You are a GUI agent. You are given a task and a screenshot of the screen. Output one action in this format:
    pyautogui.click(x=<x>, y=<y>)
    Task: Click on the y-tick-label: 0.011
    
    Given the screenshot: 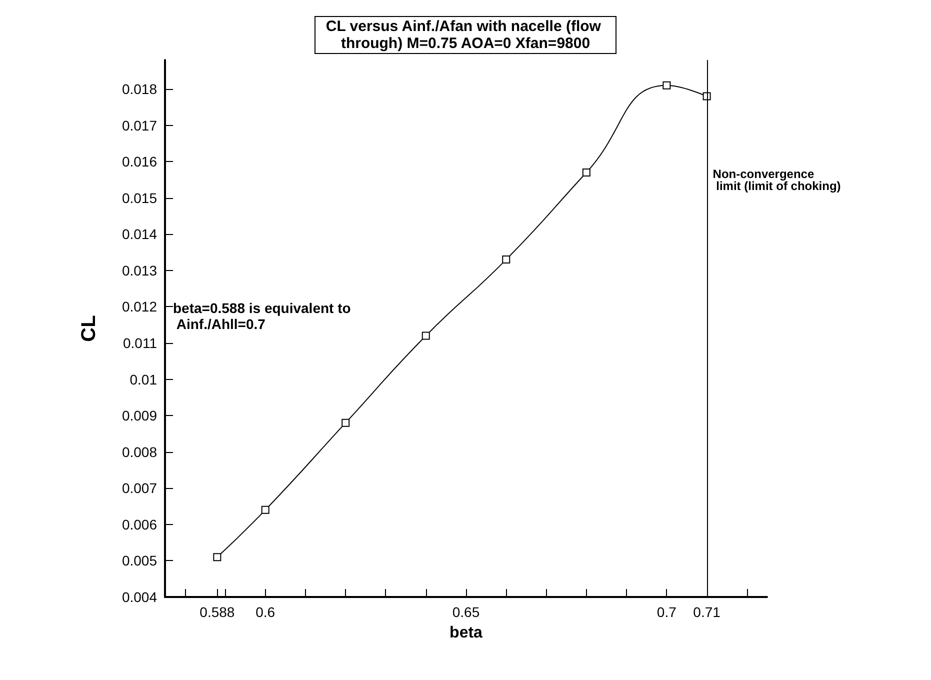 What is the action you would take?
    pyautogui.click(x=140, y=343)
    